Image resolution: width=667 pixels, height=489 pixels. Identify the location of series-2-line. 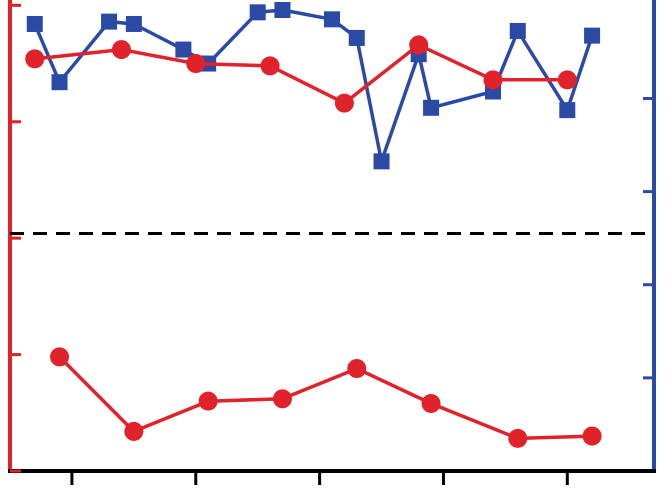
(301, 74).